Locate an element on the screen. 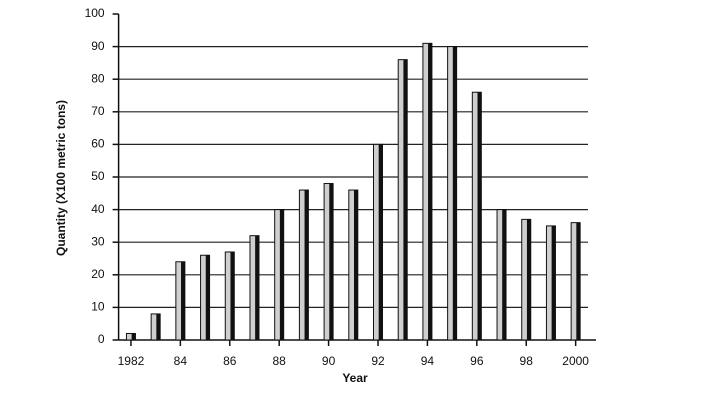  x-tick-label: 96 is located at coordinates (477, 361).